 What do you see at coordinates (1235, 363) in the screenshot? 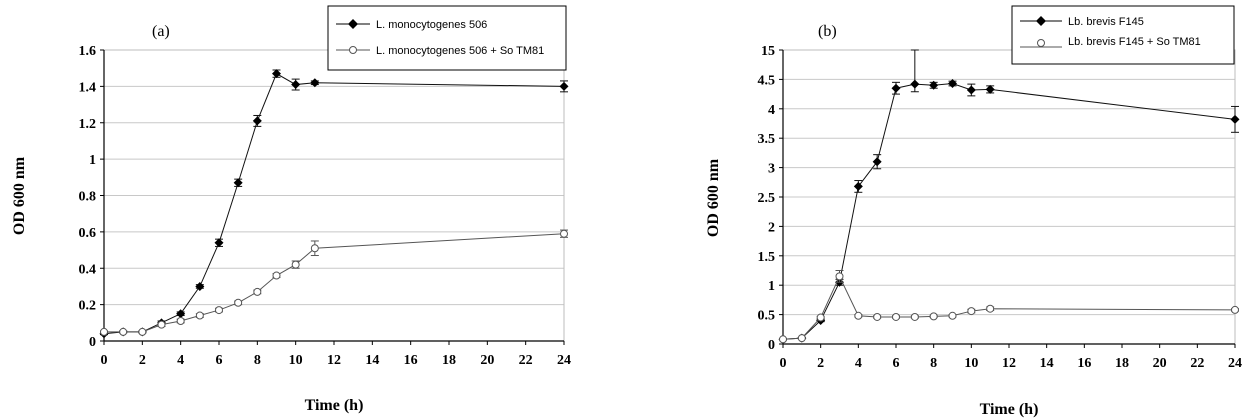
I see `b-x-tick-label: 24` at bounding box center [1235, 363].